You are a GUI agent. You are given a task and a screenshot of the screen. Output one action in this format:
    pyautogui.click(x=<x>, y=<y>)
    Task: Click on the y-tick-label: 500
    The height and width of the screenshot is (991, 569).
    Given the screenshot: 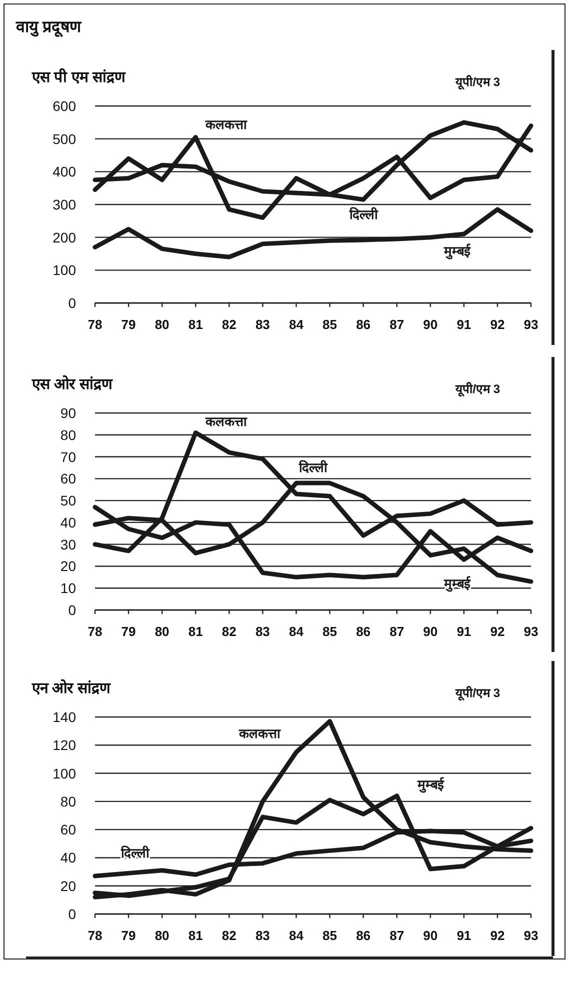 What is the action you would take?
    pyautogui.click(x=64, y=138)
    